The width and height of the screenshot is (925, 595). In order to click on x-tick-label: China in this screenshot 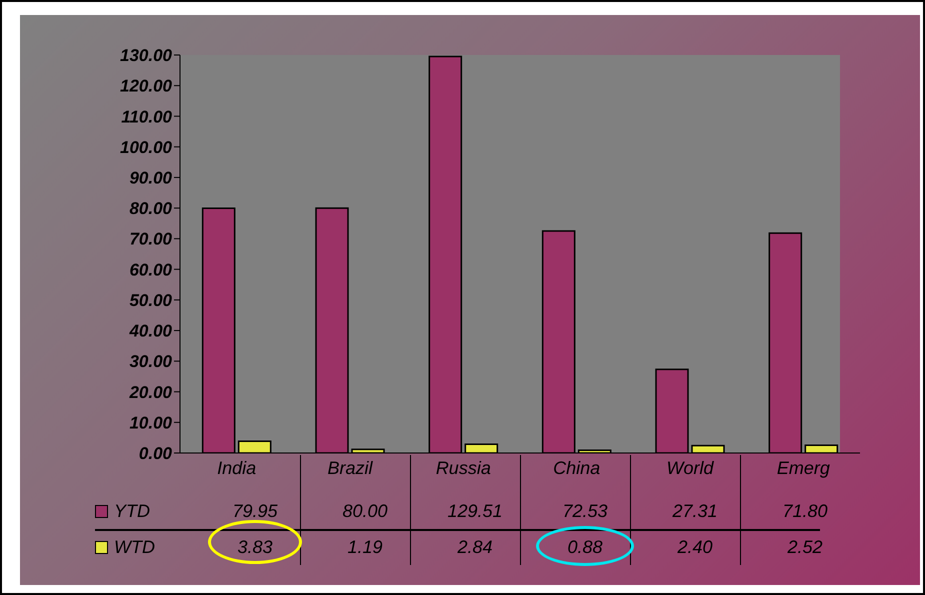, I will do `click(576, 468)`.